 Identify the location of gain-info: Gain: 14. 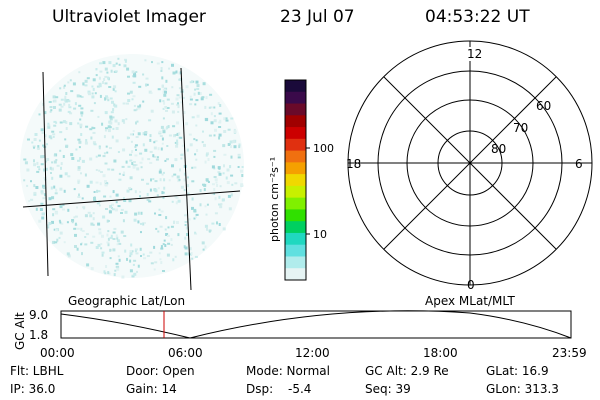
(151, 389).